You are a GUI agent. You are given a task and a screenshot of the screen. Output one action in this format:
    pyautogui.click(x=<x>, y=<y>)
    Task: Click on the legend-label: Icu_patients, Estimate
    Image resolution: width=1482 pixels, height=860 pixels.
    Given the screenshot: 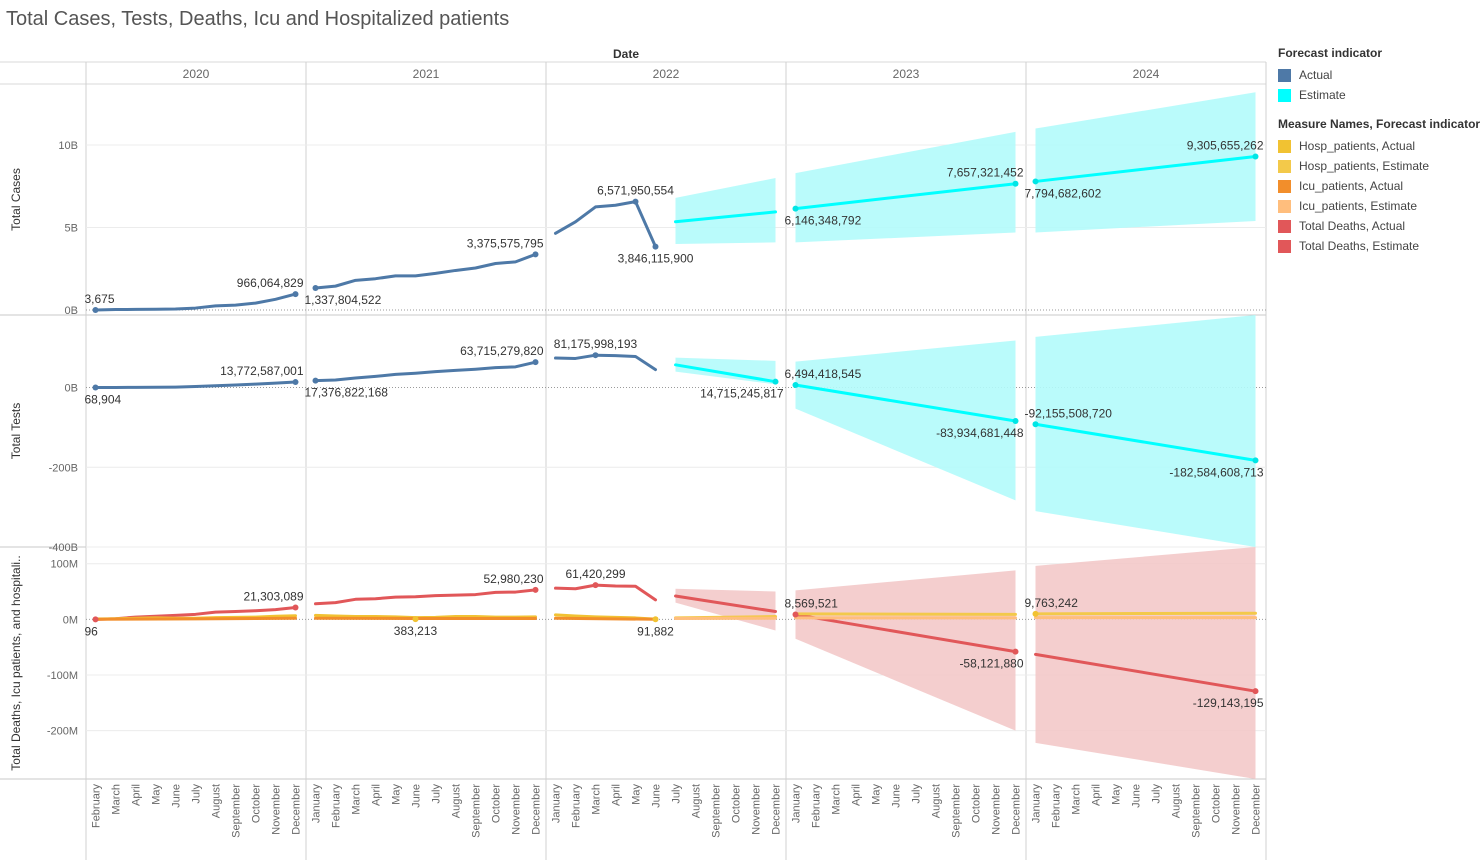 What is the action you would take?
    pyautogui.click(x=1358, y=206)
    